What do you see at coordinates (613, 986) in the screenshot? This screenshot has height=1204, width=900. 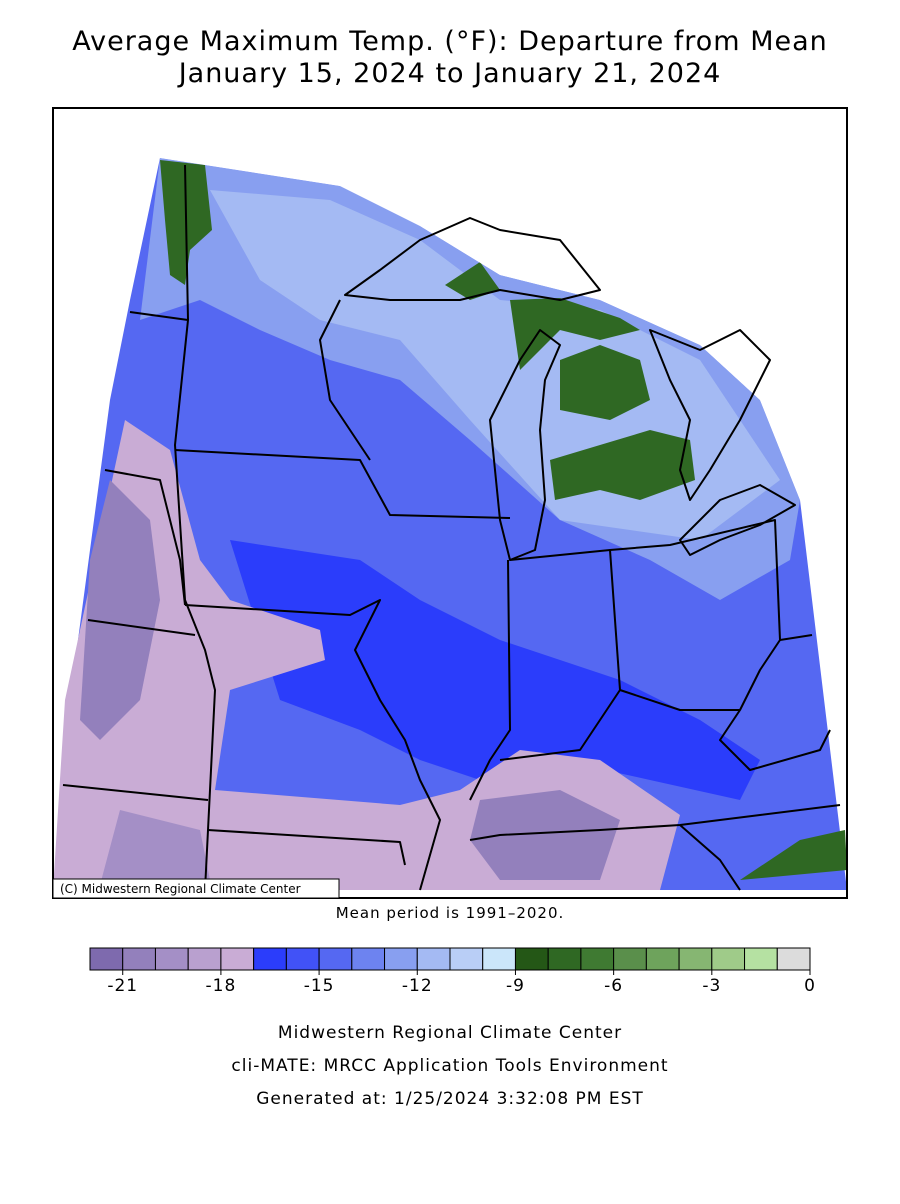 I see `legend-tick-label: -6` at bounding box center [613, 986].